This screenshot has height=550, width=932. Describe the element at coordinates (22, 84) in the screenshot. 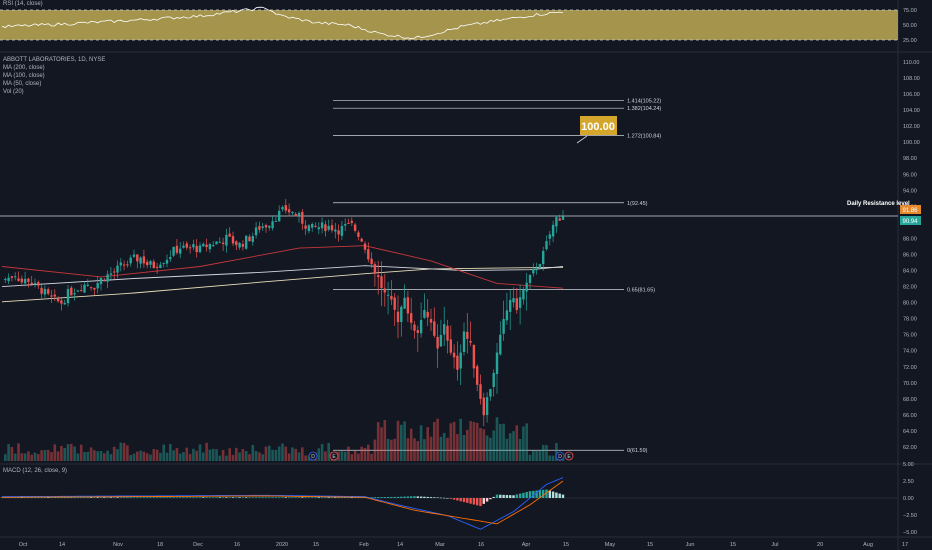

I see `indicator-ma50: MA (50, close)` at that location.